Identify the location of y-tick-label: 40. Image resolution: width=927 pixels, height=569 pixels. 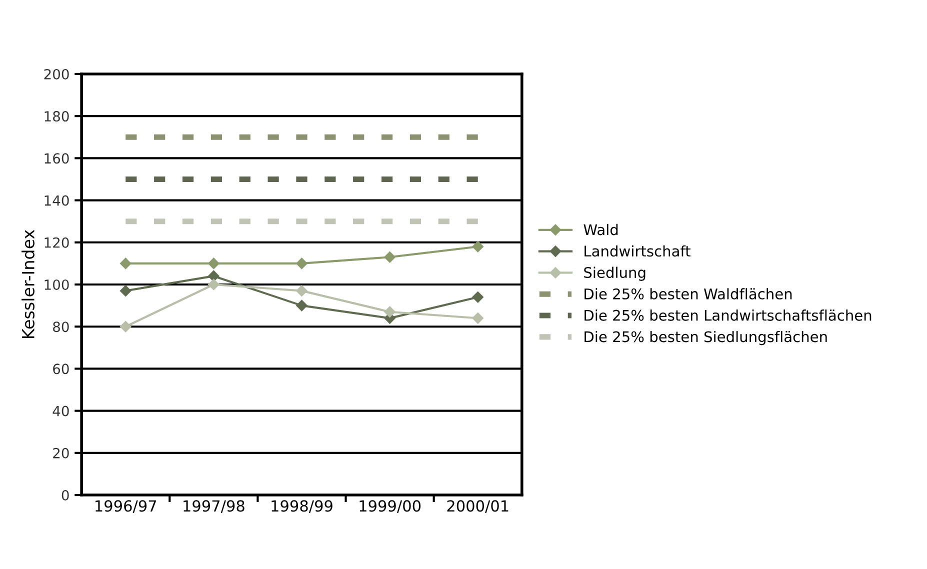
(60, 411).